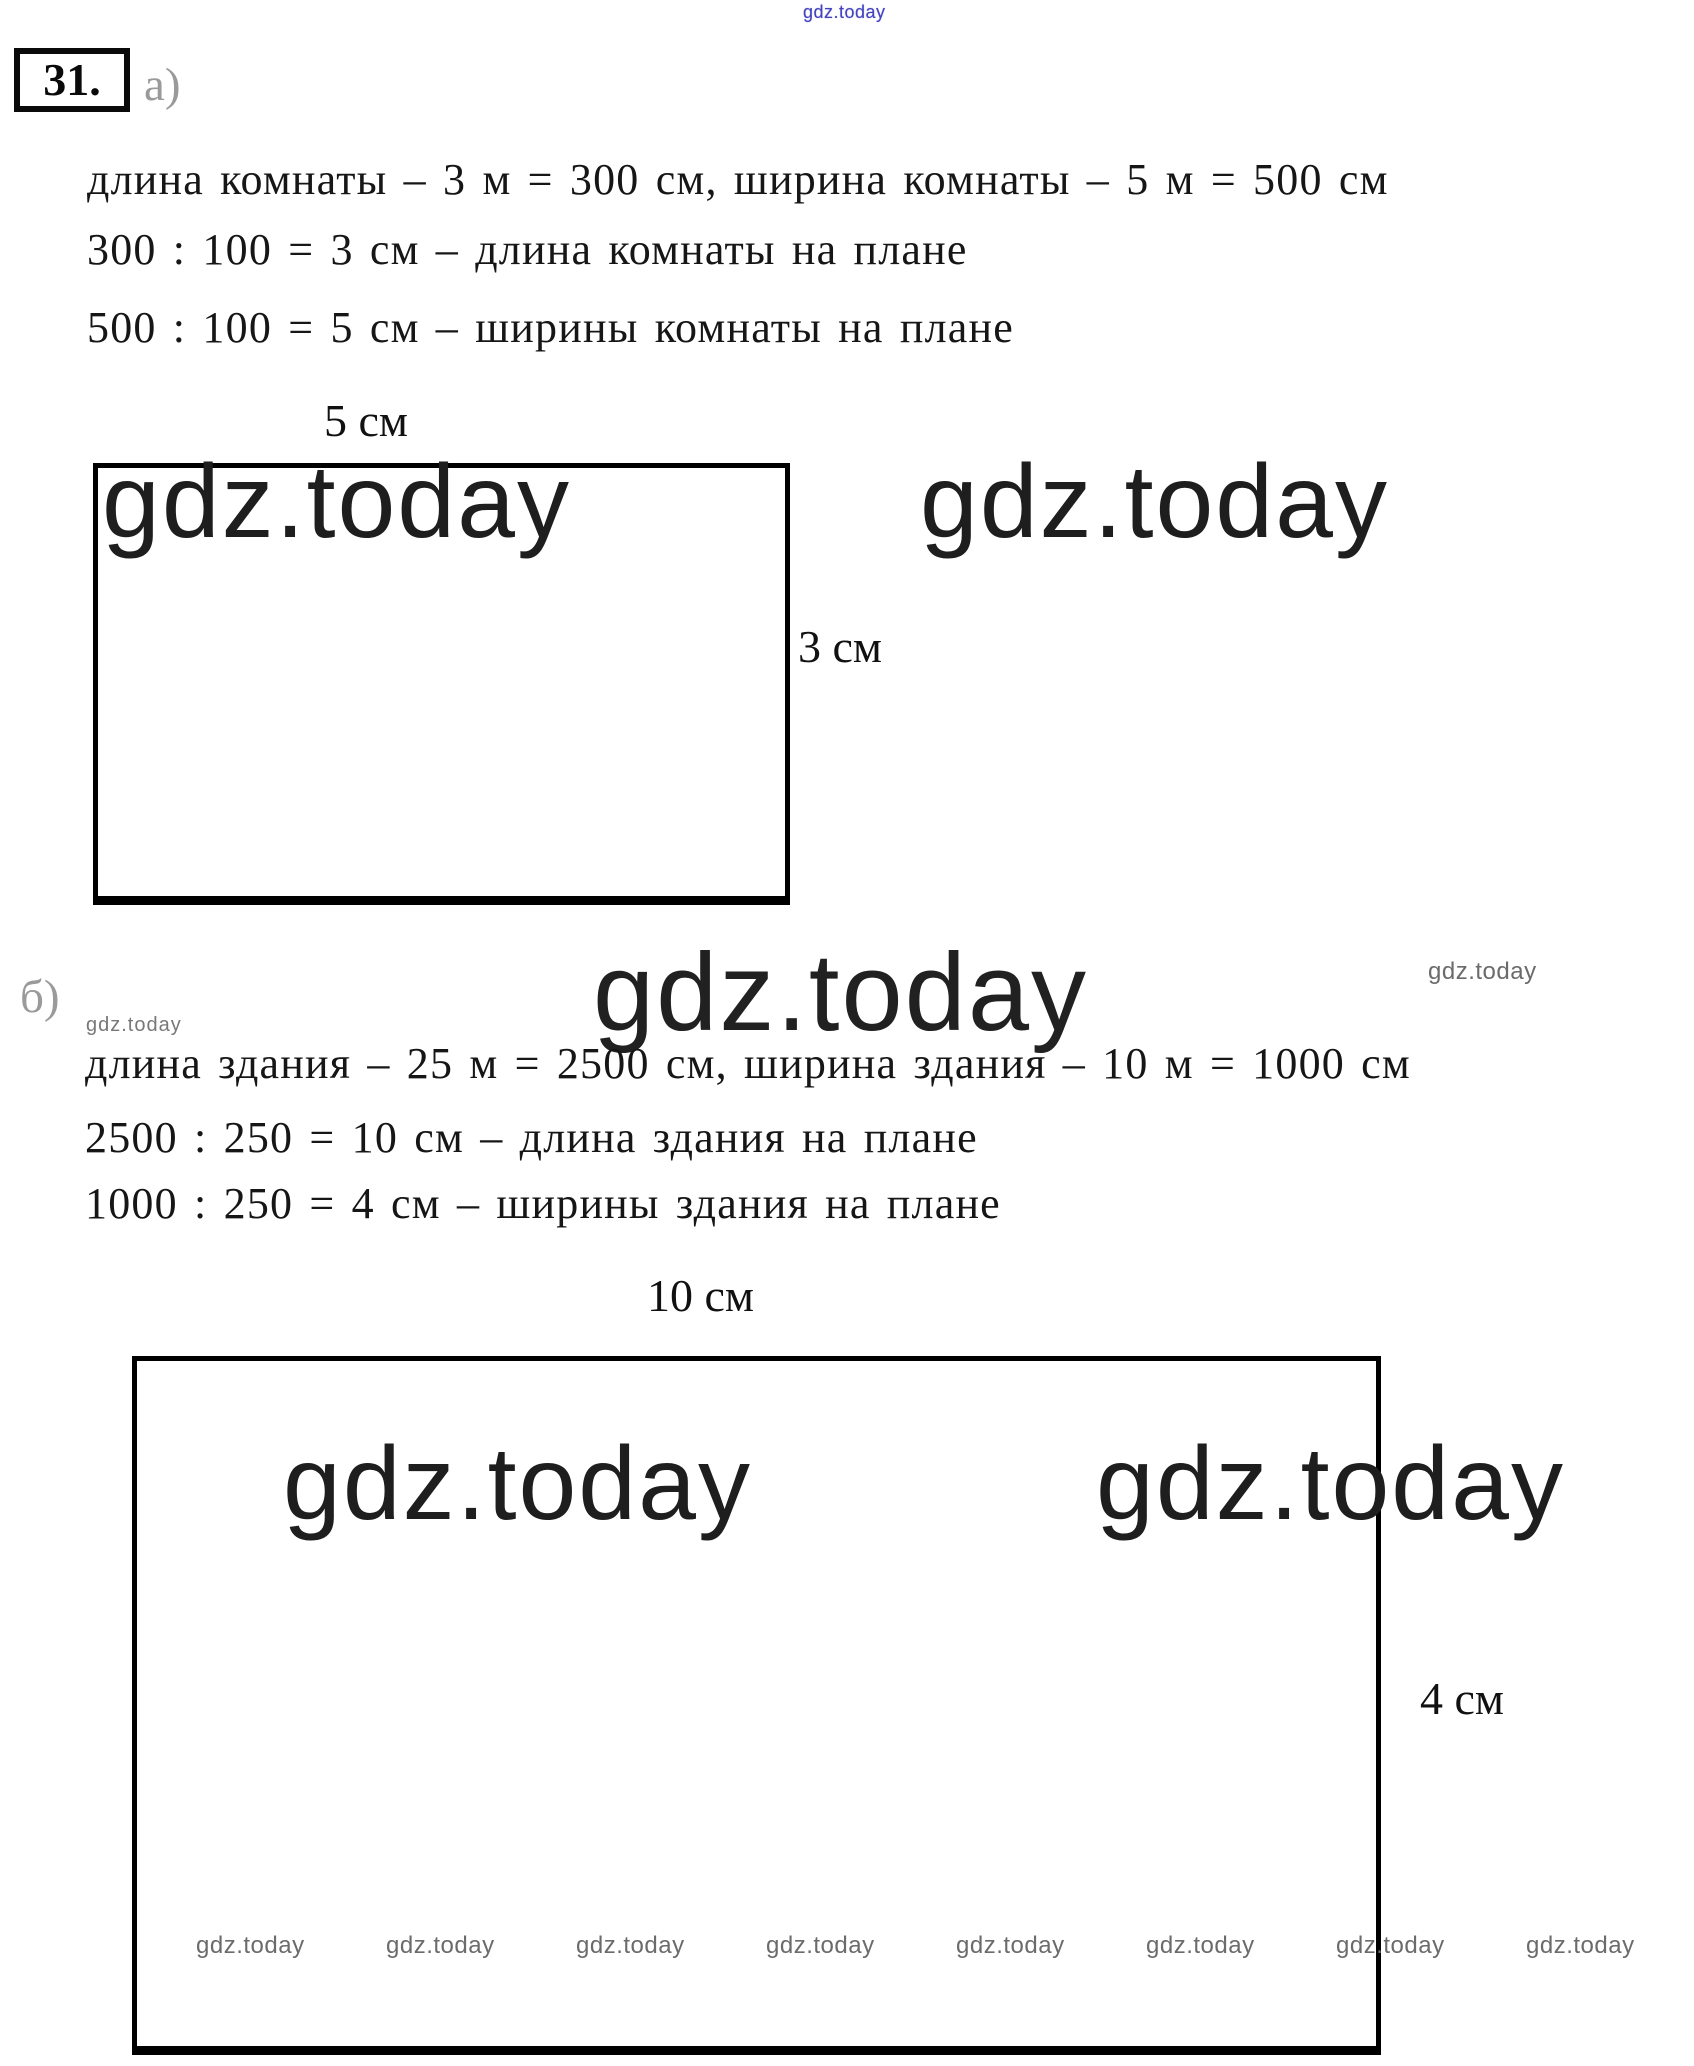 Image resolution: width=1694 pixels, height=2066 pixels. I want to click on watermark-bottom-7: gdz.today, so click(1390, 1945).